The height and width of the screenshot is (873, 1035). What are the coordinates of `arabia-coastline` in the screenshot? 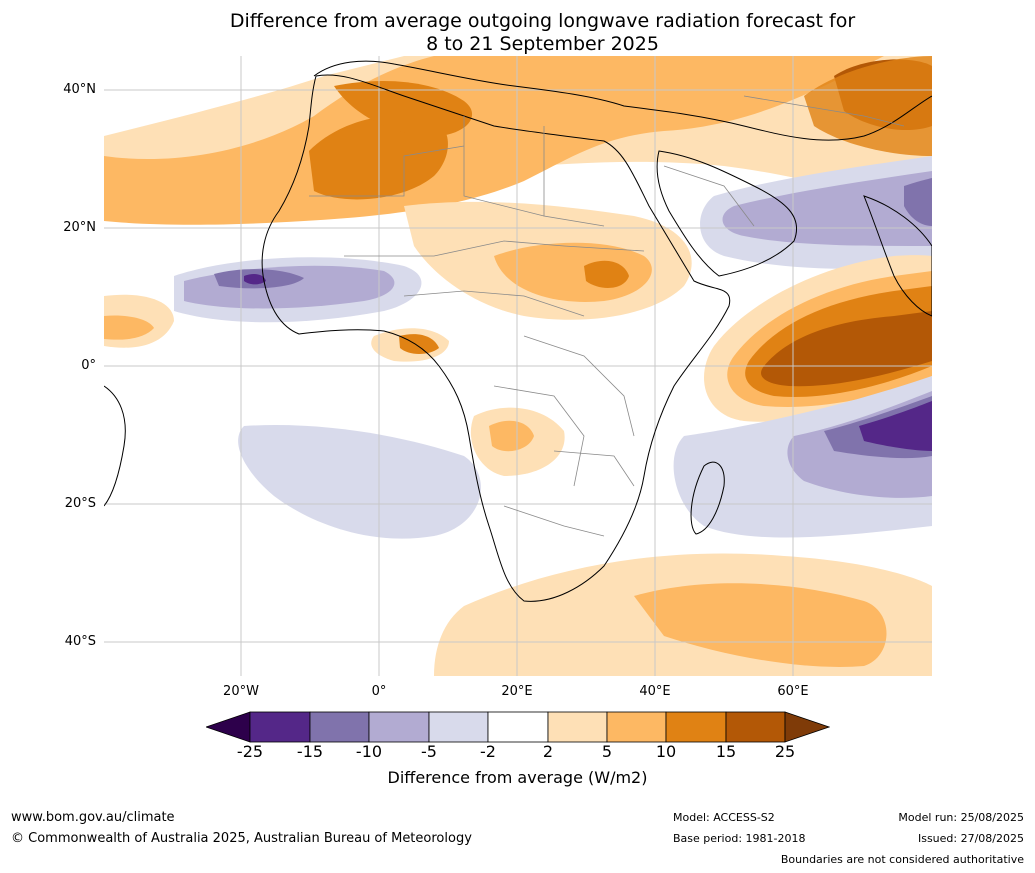 It's located at (727, 213).